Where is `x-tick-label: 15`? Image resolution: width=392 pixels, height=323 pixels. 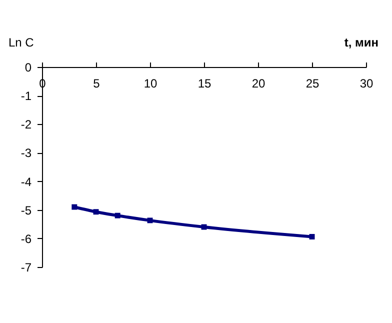 x-tick-label: 15 is located at coordinates (205, 83).